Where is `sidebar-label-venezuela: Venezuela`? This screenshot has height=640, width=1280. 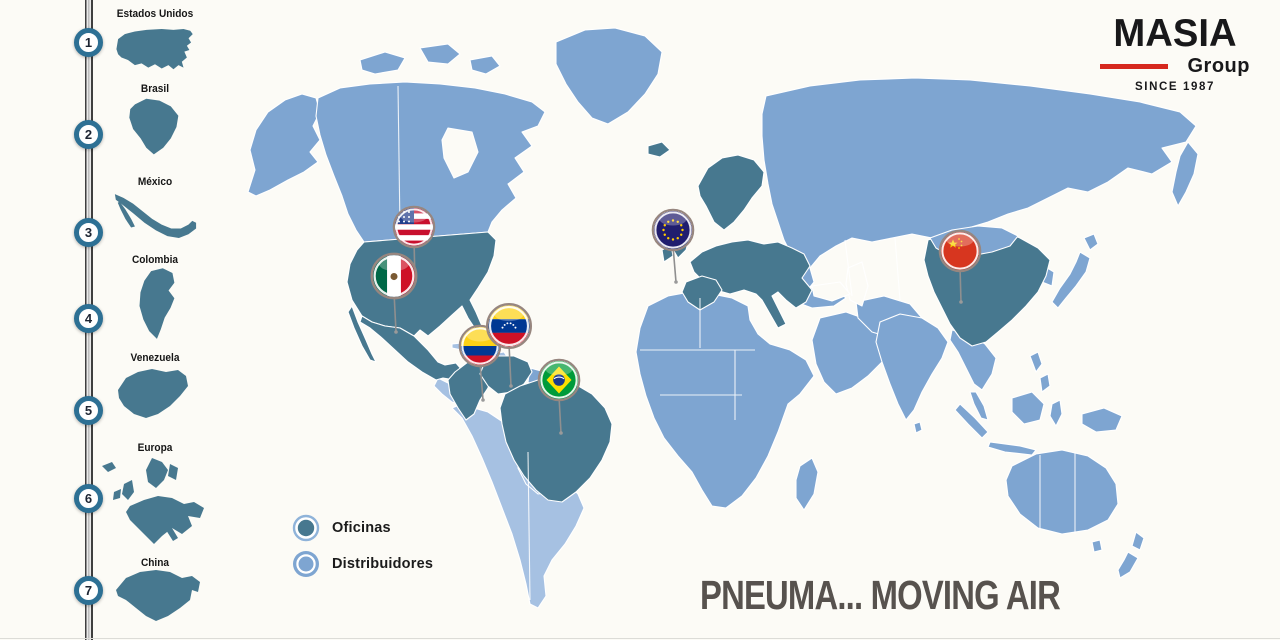 sidebar-label-venezuela: Venezuela is located at coordinates (155, 358).